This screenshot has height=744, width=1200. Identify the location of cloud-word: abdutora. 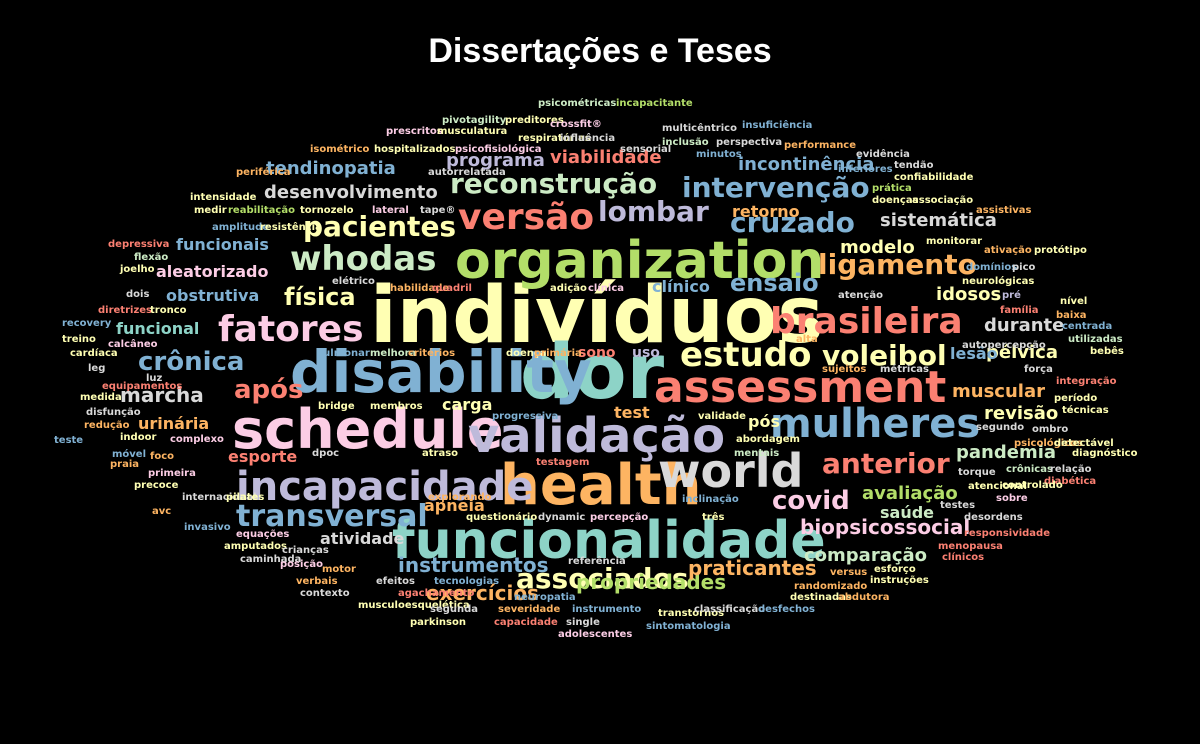
(864, 597).